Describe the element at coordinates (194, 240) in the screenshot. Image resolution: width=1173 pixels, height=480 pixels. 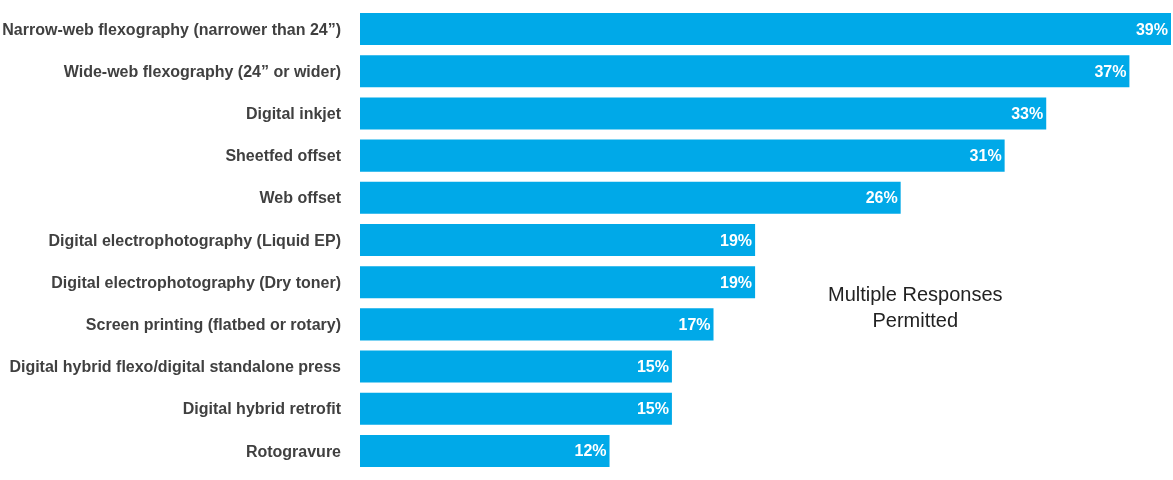
I see `y-tick-label: Digital electrophotography (Liquid EP)` at that location.